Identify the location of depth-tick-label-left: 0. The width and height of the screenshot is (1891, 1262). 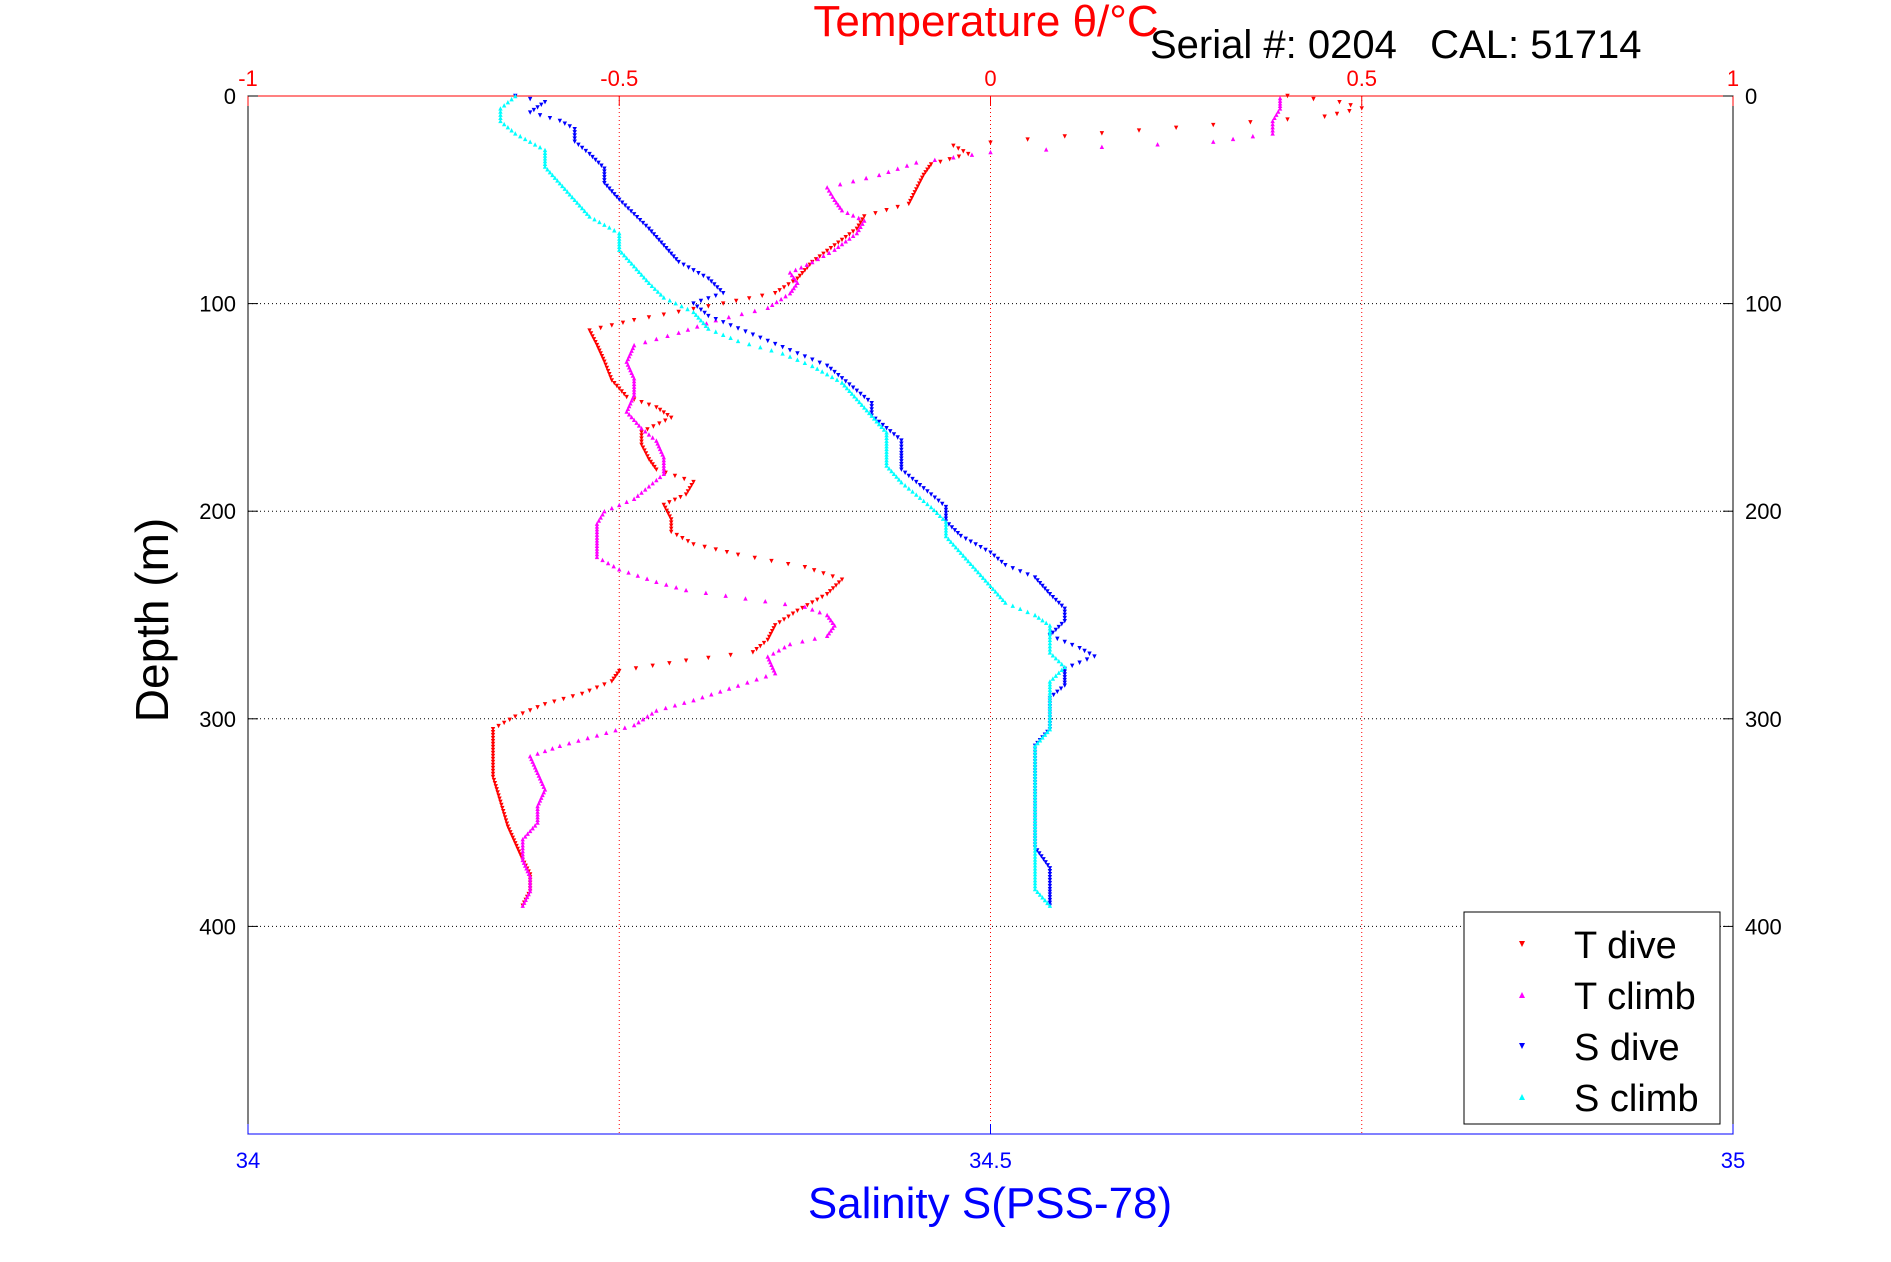
(230, 96).